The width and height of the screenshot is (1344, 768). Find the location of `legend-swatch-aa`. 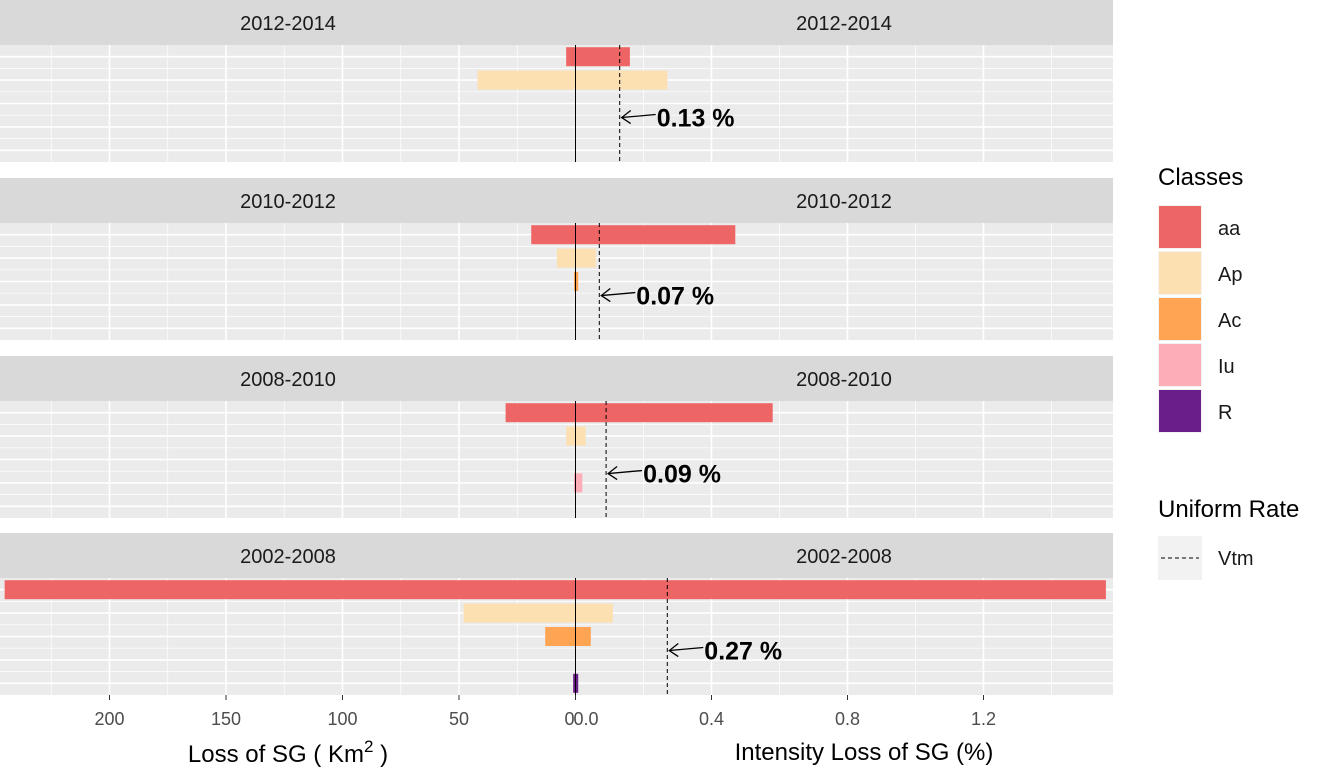

legend-swatch-aa is located at coordinates (1180, 227).